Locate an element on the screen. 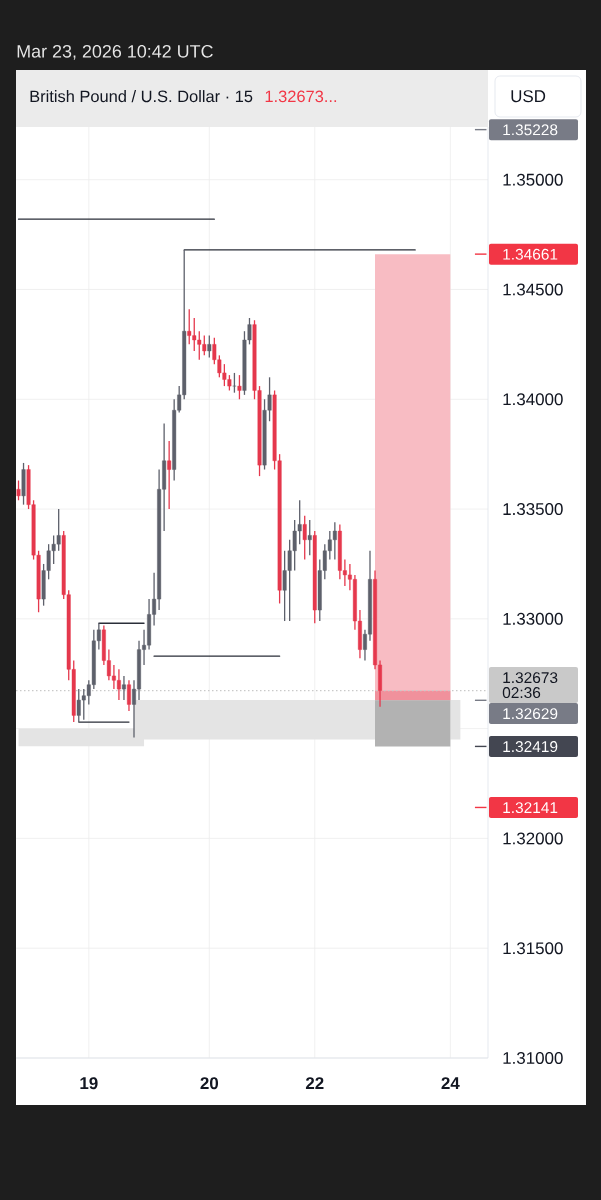 This screenshot has width=601, height=1200. ref-line-label: 1.34661 is located at coordinates (530, 254).